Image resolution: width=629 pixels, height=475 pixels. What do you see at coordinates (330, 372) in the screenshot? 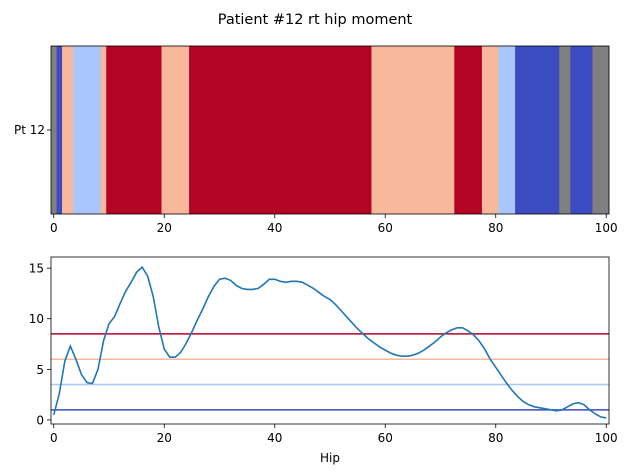
I see `threshold-lines` at bounding box center [330, 372].